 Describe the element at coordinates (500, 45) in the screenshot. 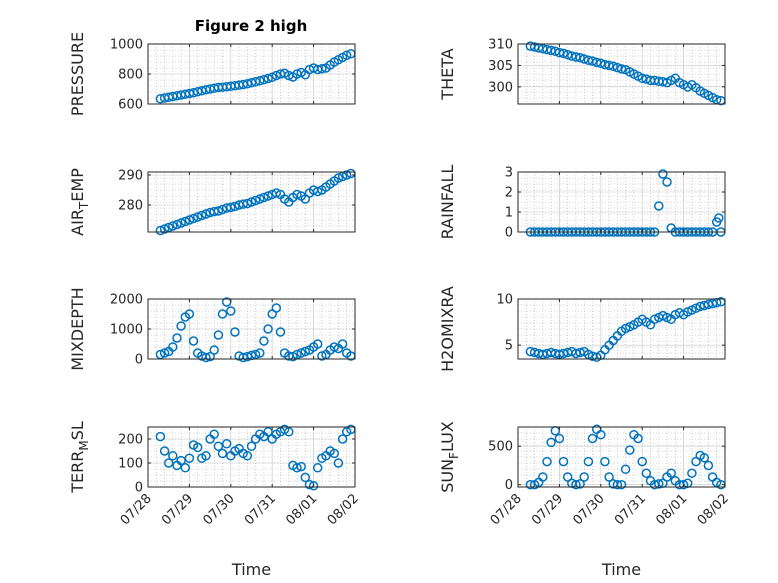

I see `y-tick-label: 310` at that location.